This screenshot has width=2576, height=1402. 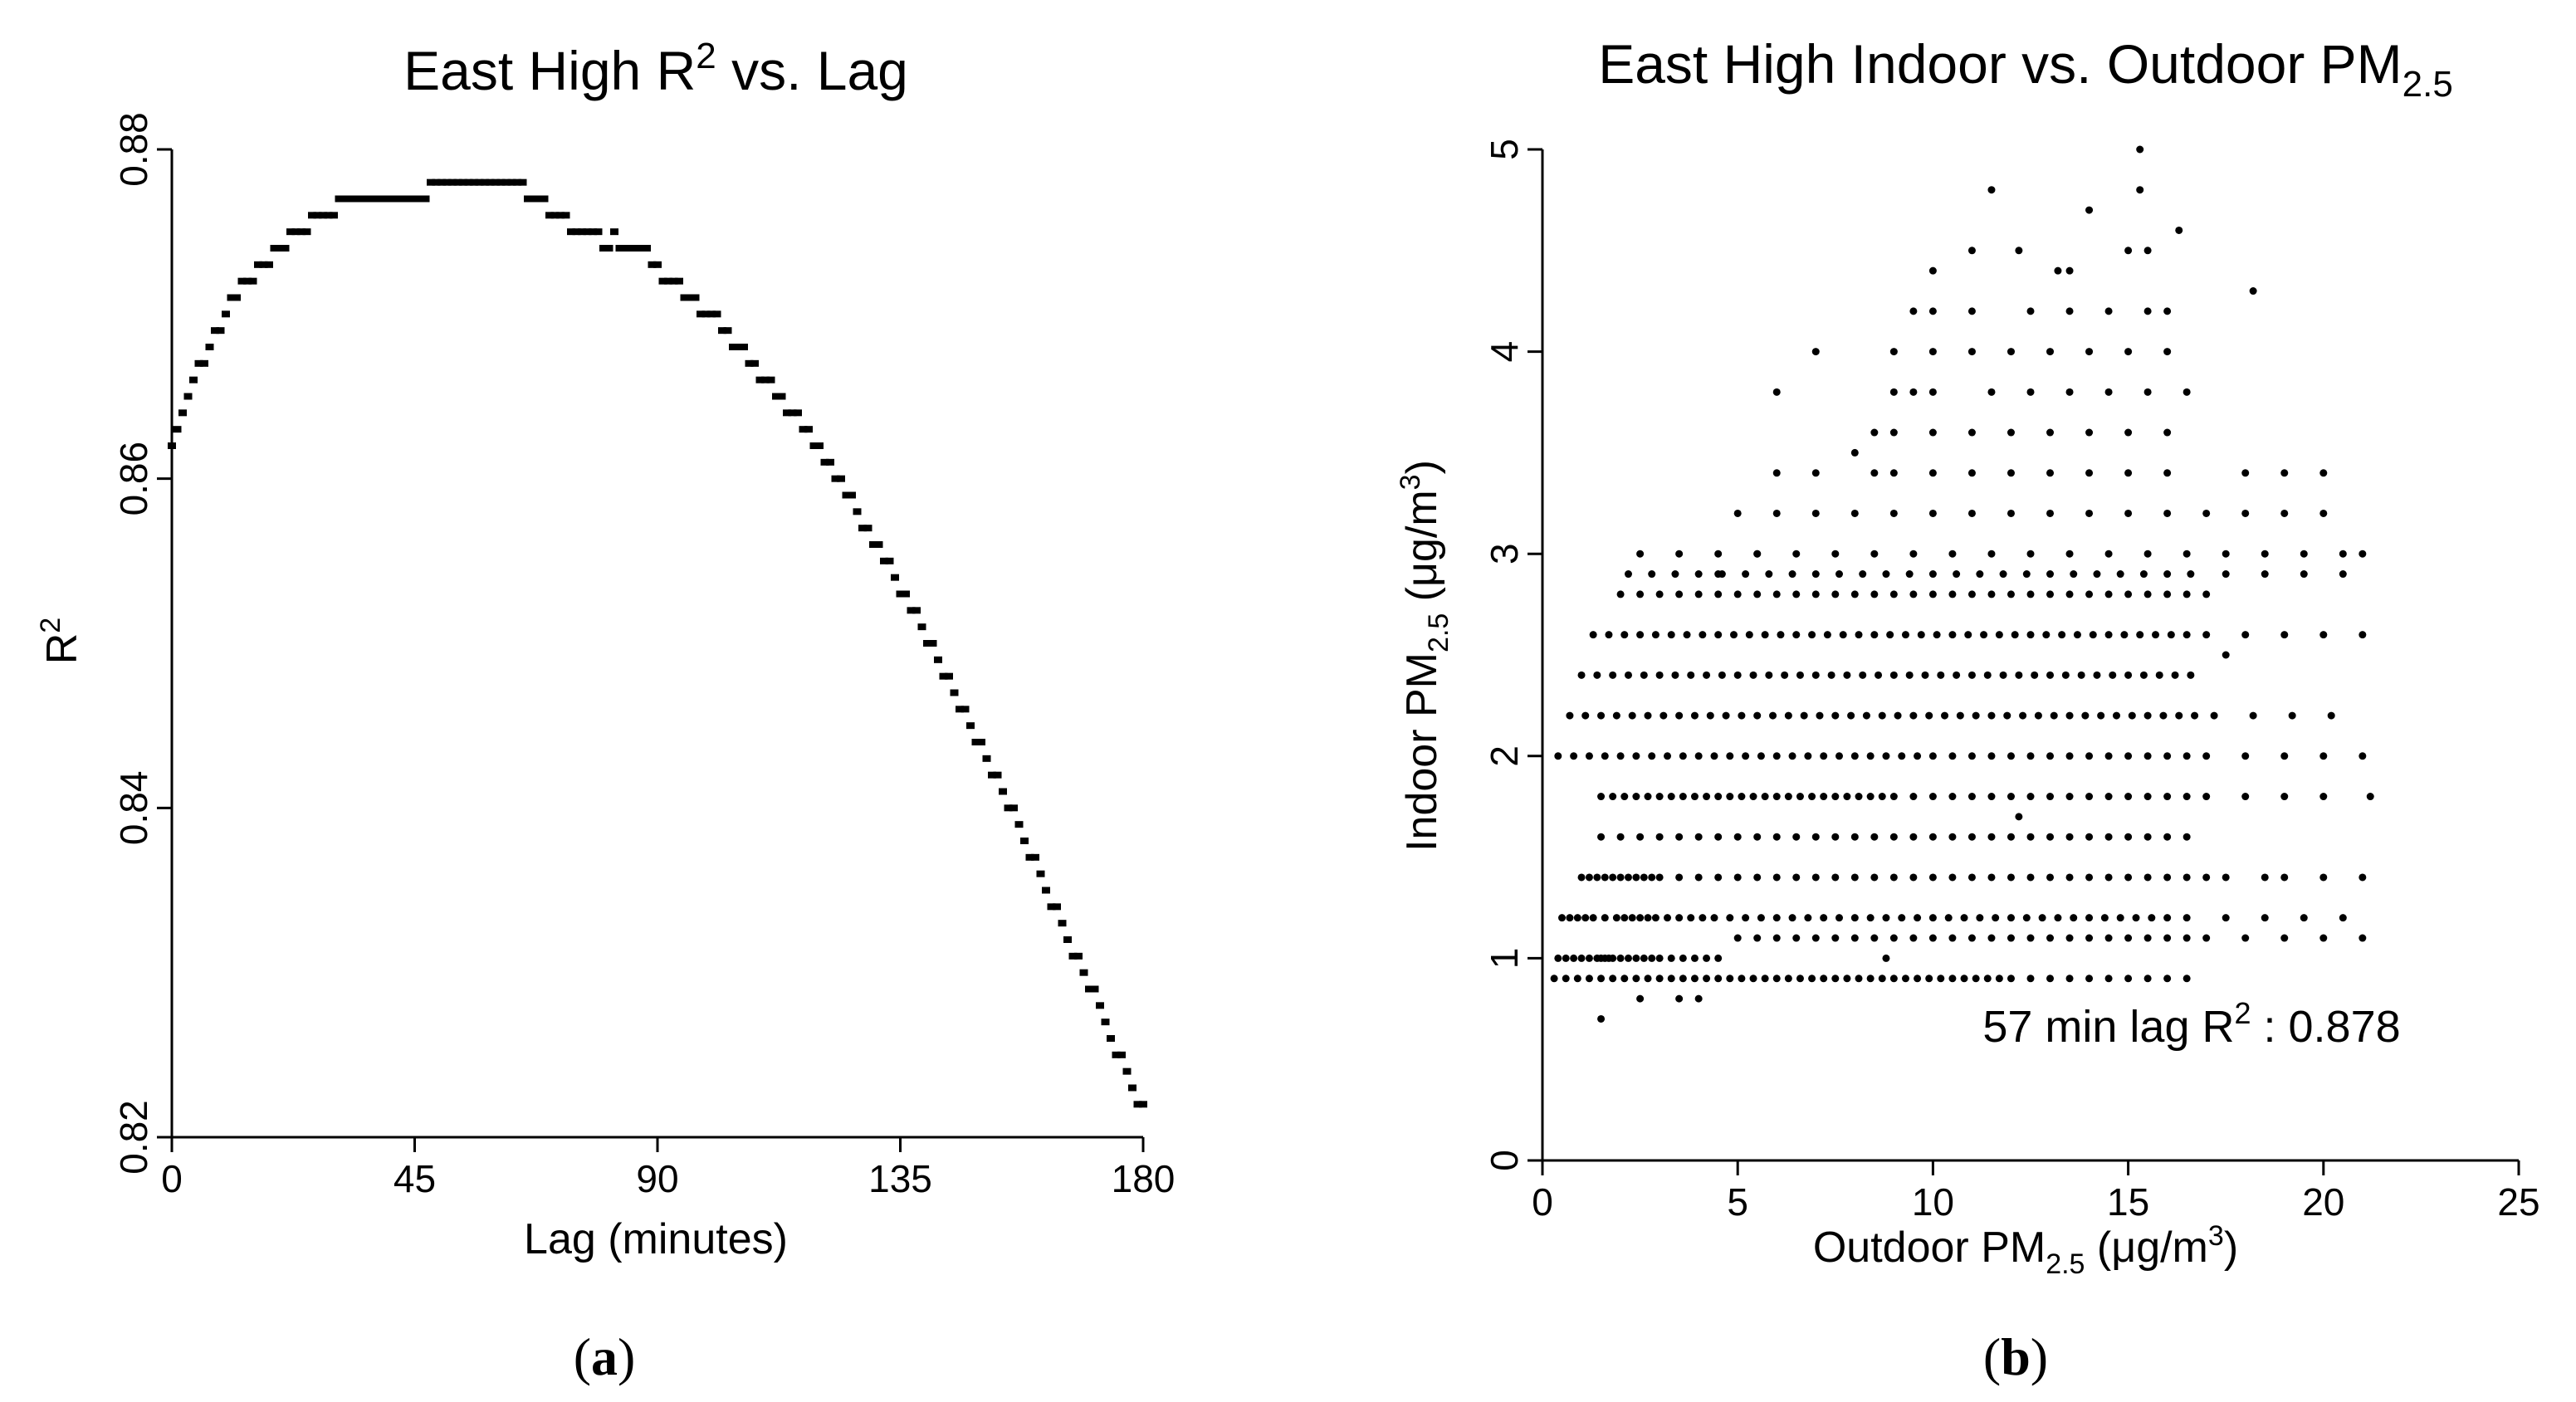 What do you see at coordinates (1144, 1178) in the screenshot?
I see `chart-a-x-tick-label: 180` at bounding box center [1144, 1178].